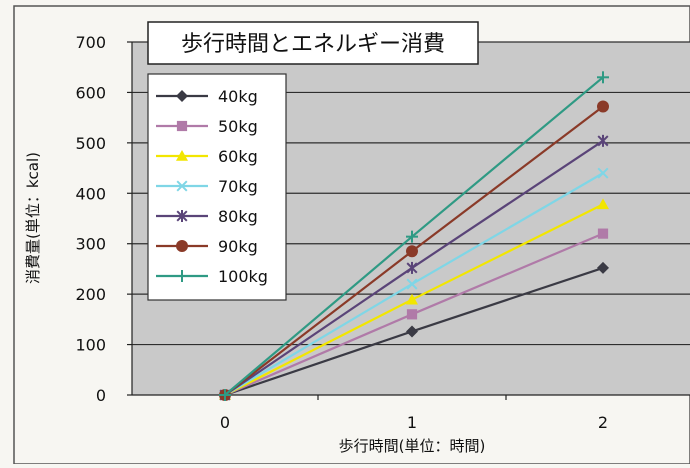 This screenshot has width=690, height=468. I want to click on legend-label: 80kg, so click(238, 216).